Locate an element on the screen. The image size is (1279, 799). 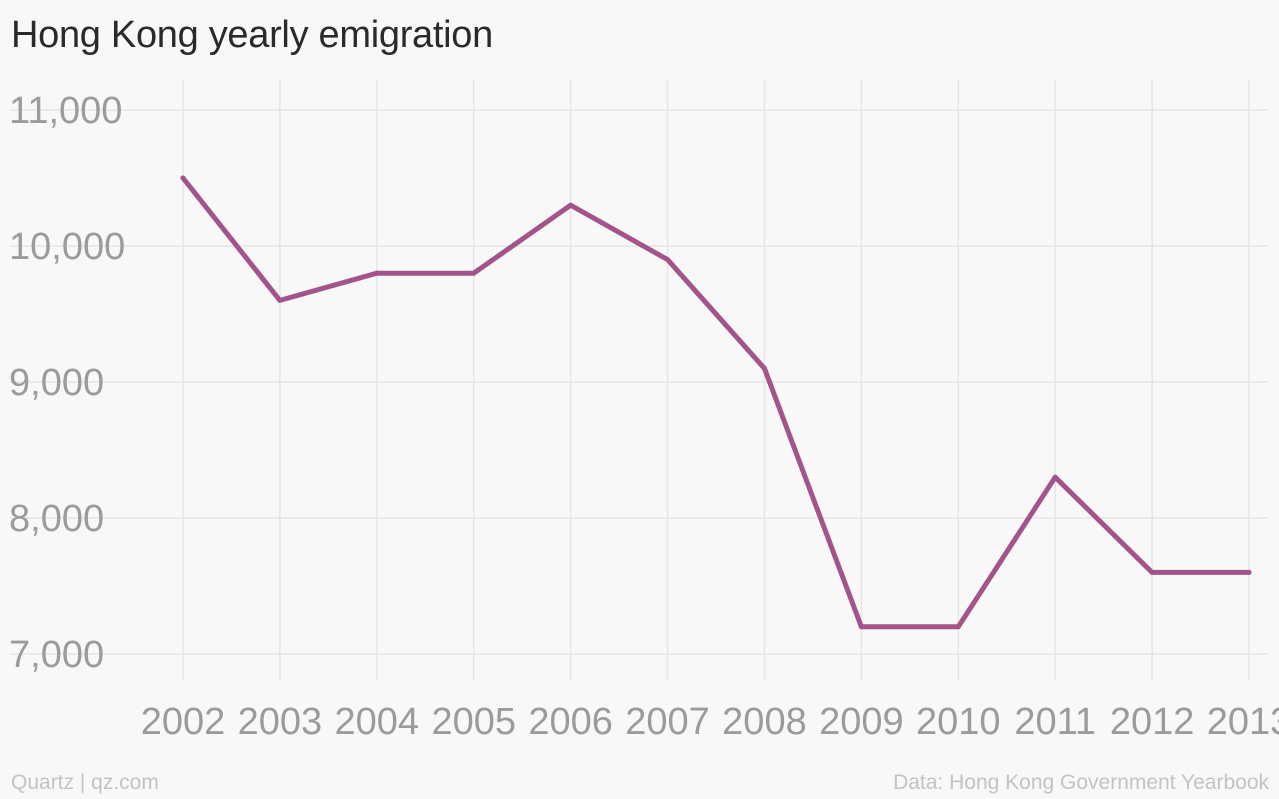
x-tick-label: 2002 is located at coordinates (183, 722).